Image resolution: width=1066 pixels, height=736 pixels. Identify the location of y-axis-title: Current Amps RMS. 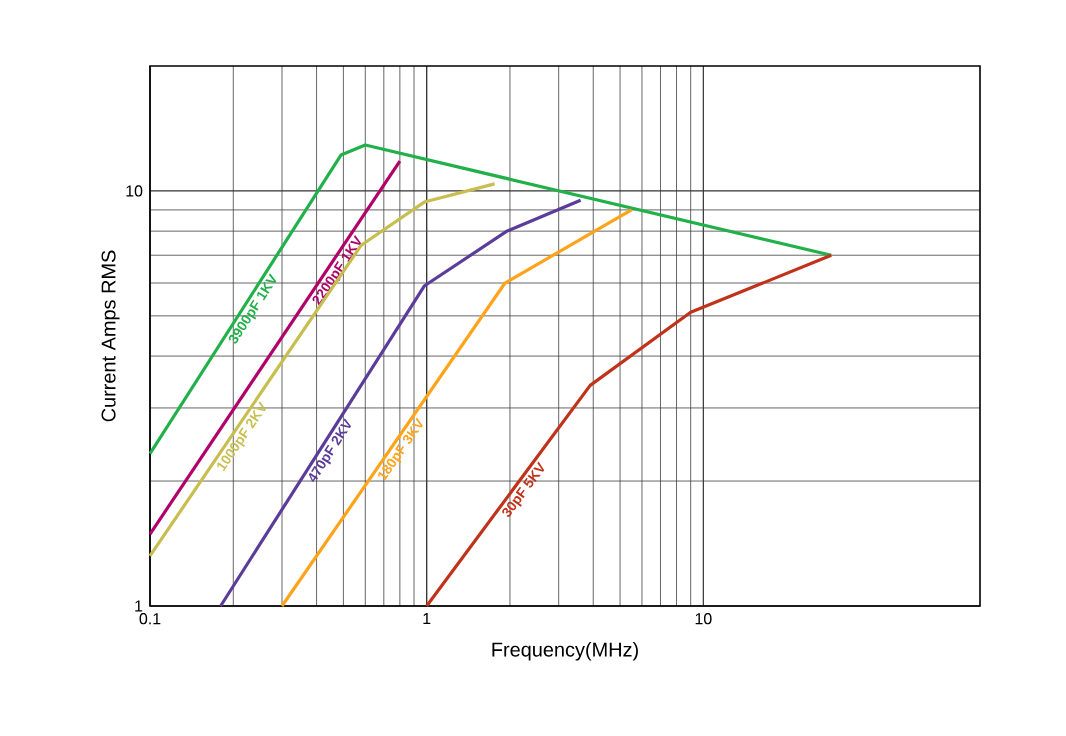
(110, 336).